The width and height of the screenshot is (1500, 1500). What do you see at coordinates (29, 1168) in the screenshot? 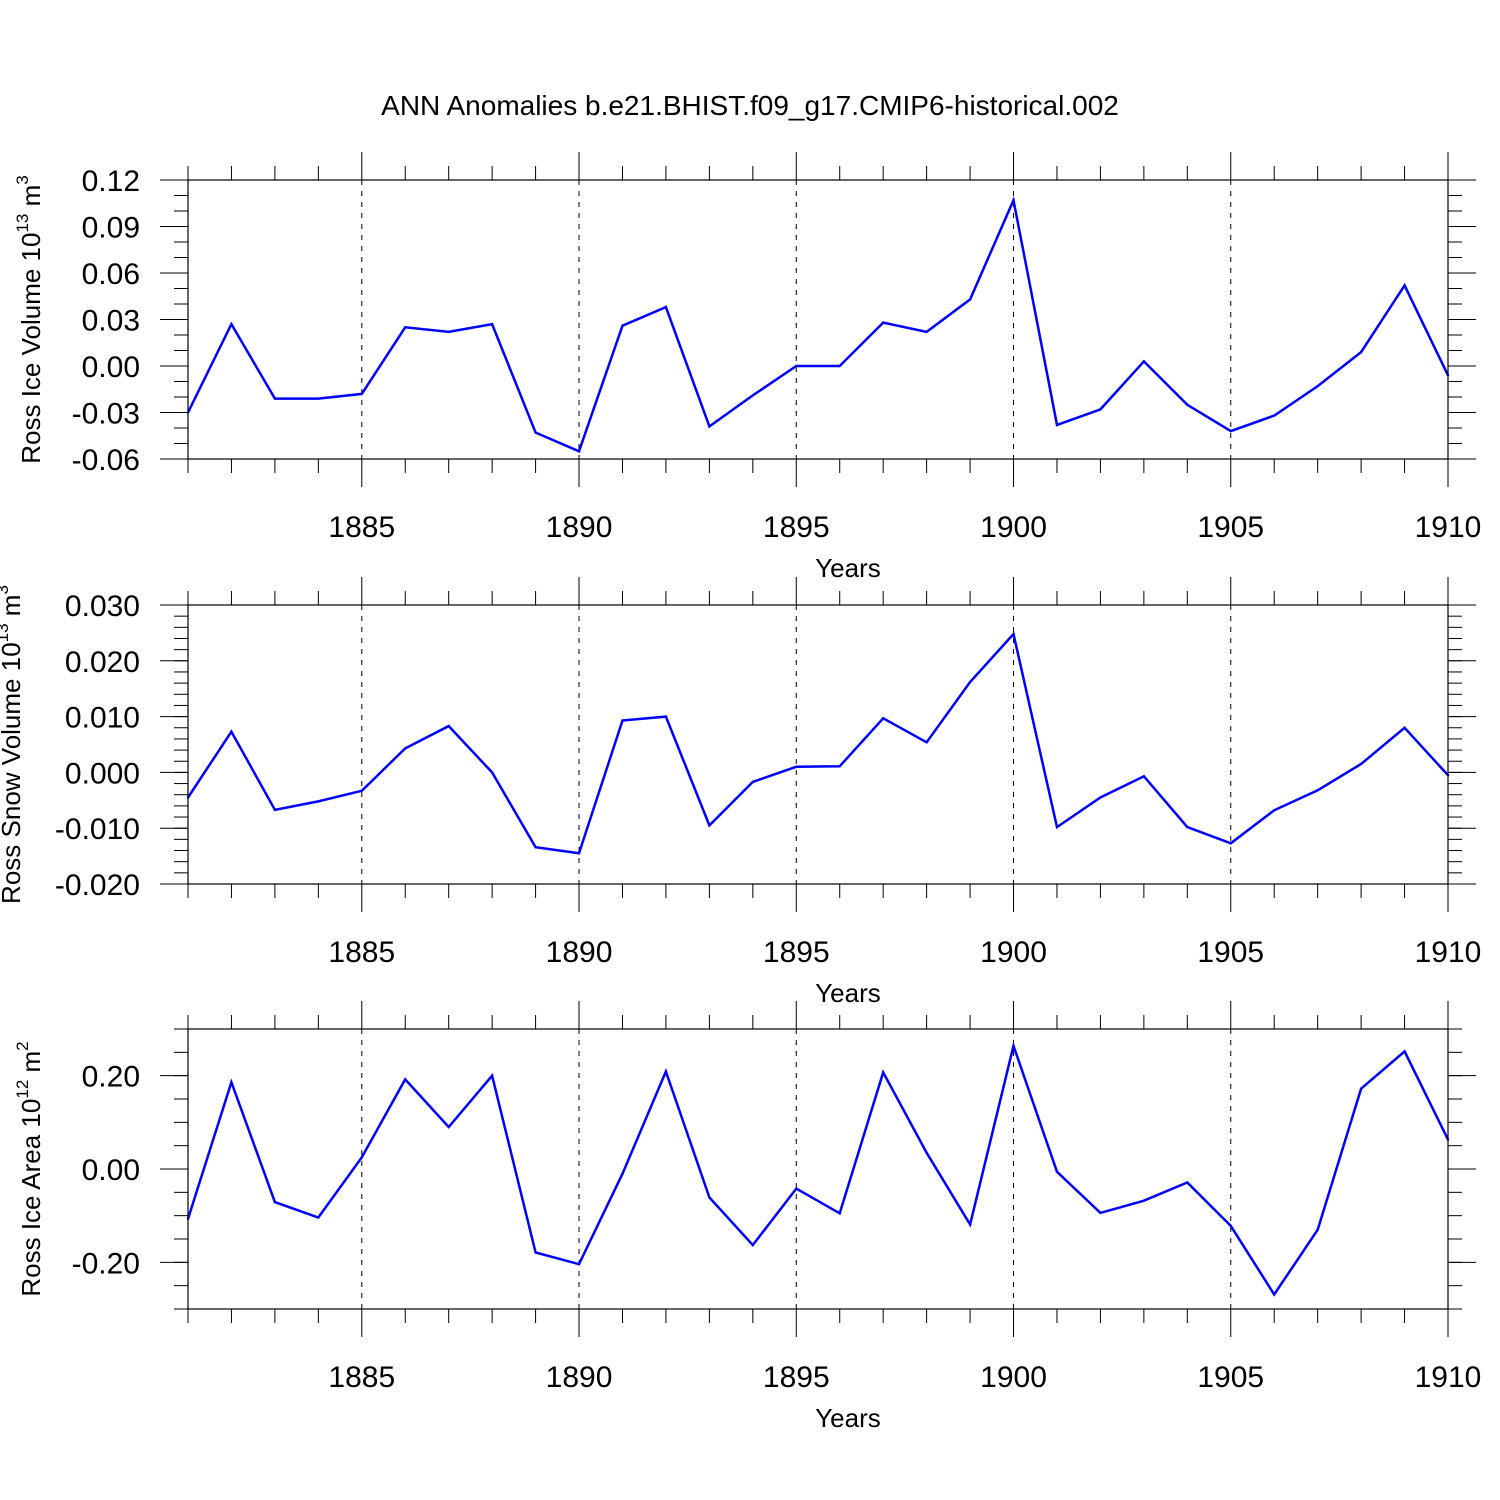
I see `y-axis-label: Ross Ice Area 1012 m2` at bounding box center [29, 1168].